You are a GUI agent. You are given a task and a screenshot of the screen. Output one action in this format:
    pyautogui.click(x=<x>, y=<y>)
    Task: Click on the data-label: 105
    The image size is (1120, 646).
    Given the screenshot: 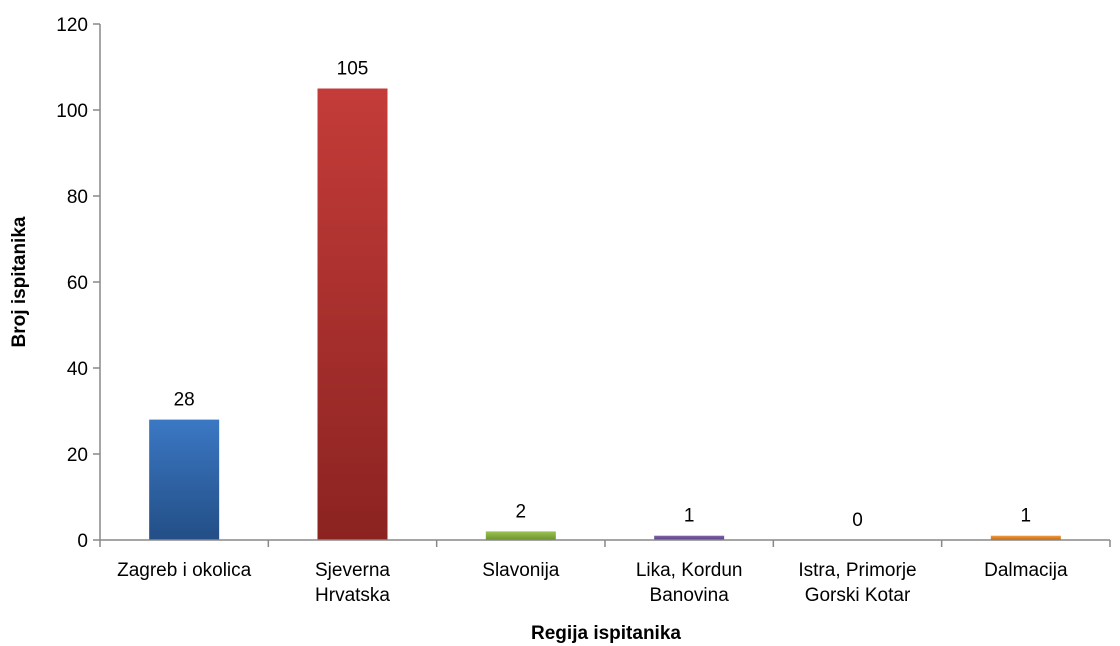 What is the action you would take?
    pyautogui.click(x=353, y=69)
    